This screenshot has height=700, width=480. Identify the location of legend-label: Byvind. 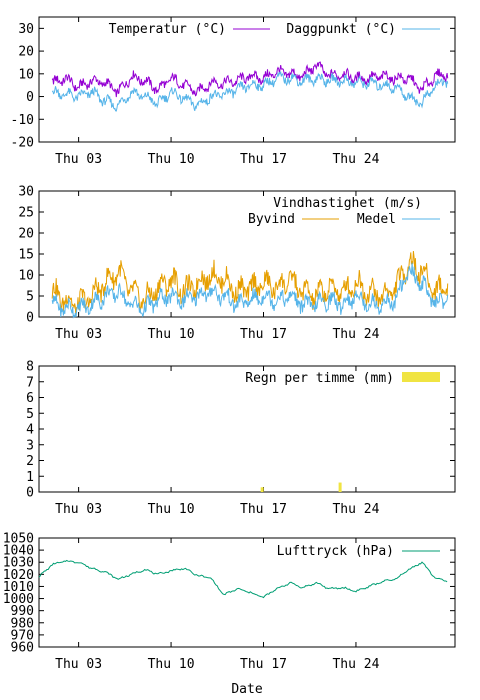
(271, 219).